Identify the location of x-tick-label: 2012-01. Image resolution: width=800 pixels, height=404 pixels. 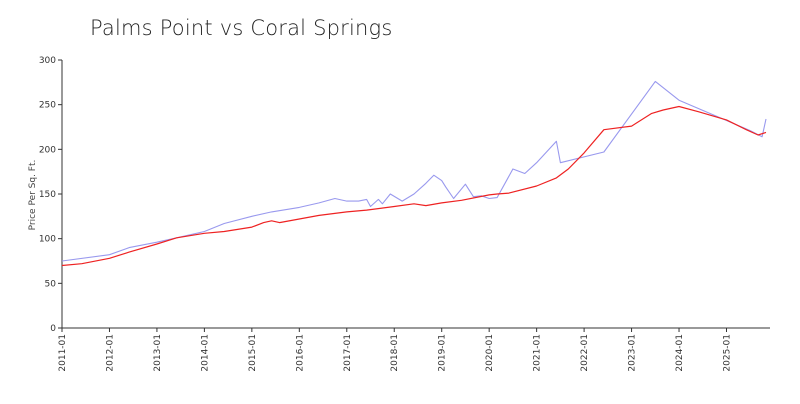
(110, 353).